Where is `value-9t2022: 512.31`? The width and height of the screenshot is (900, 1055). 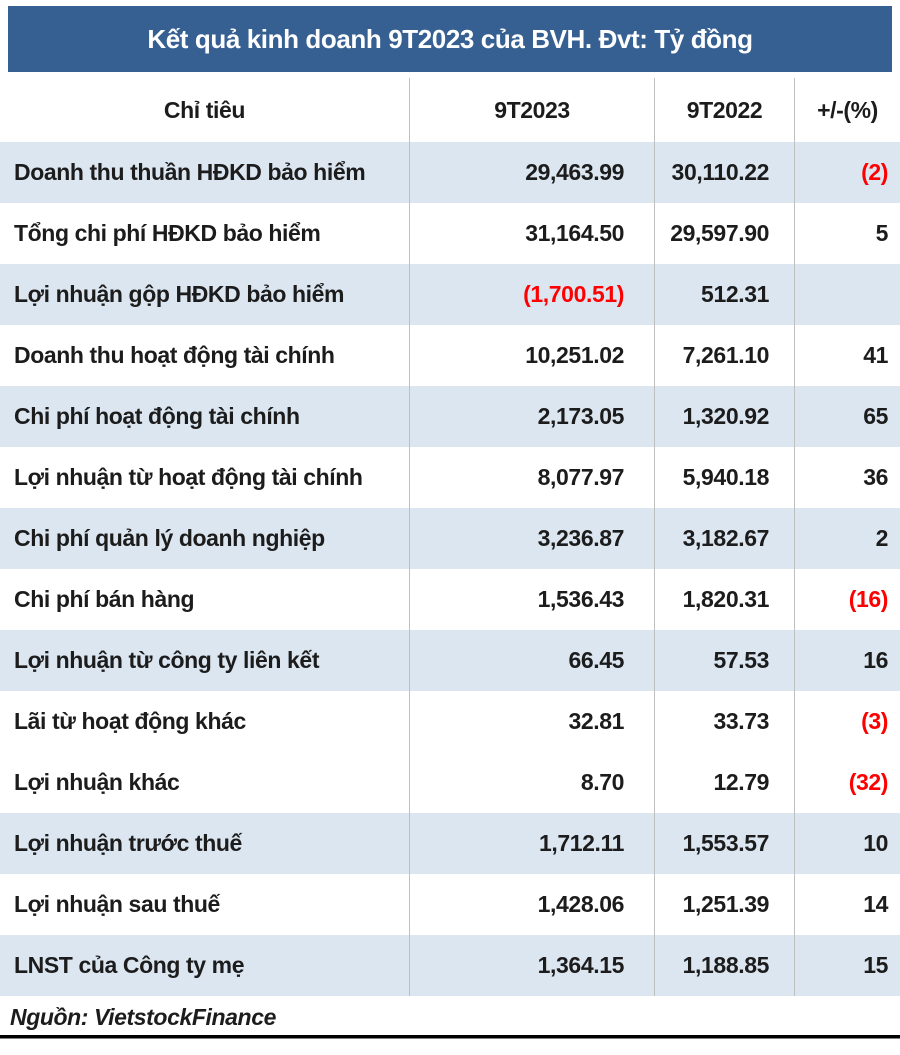 value-9t2022: 512.31 is located at coordinates (725, 294).